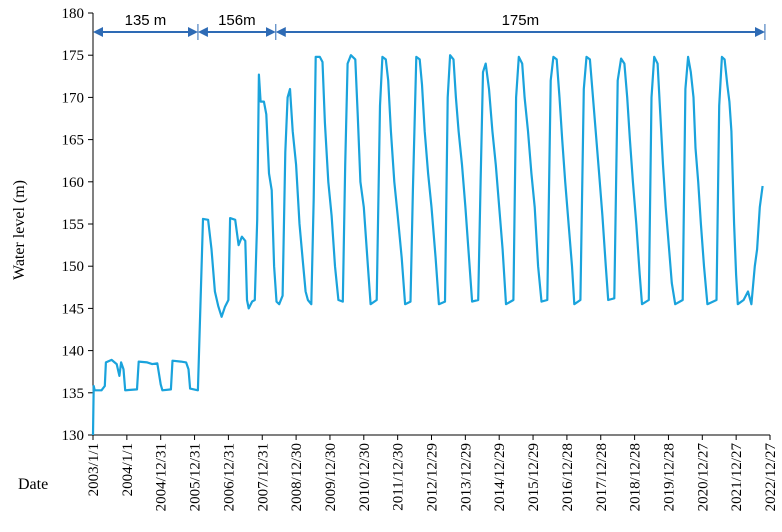  Describe the element at coordinates (73, 98) in the screenshot. I see `y-tick-label: 170` at that location.